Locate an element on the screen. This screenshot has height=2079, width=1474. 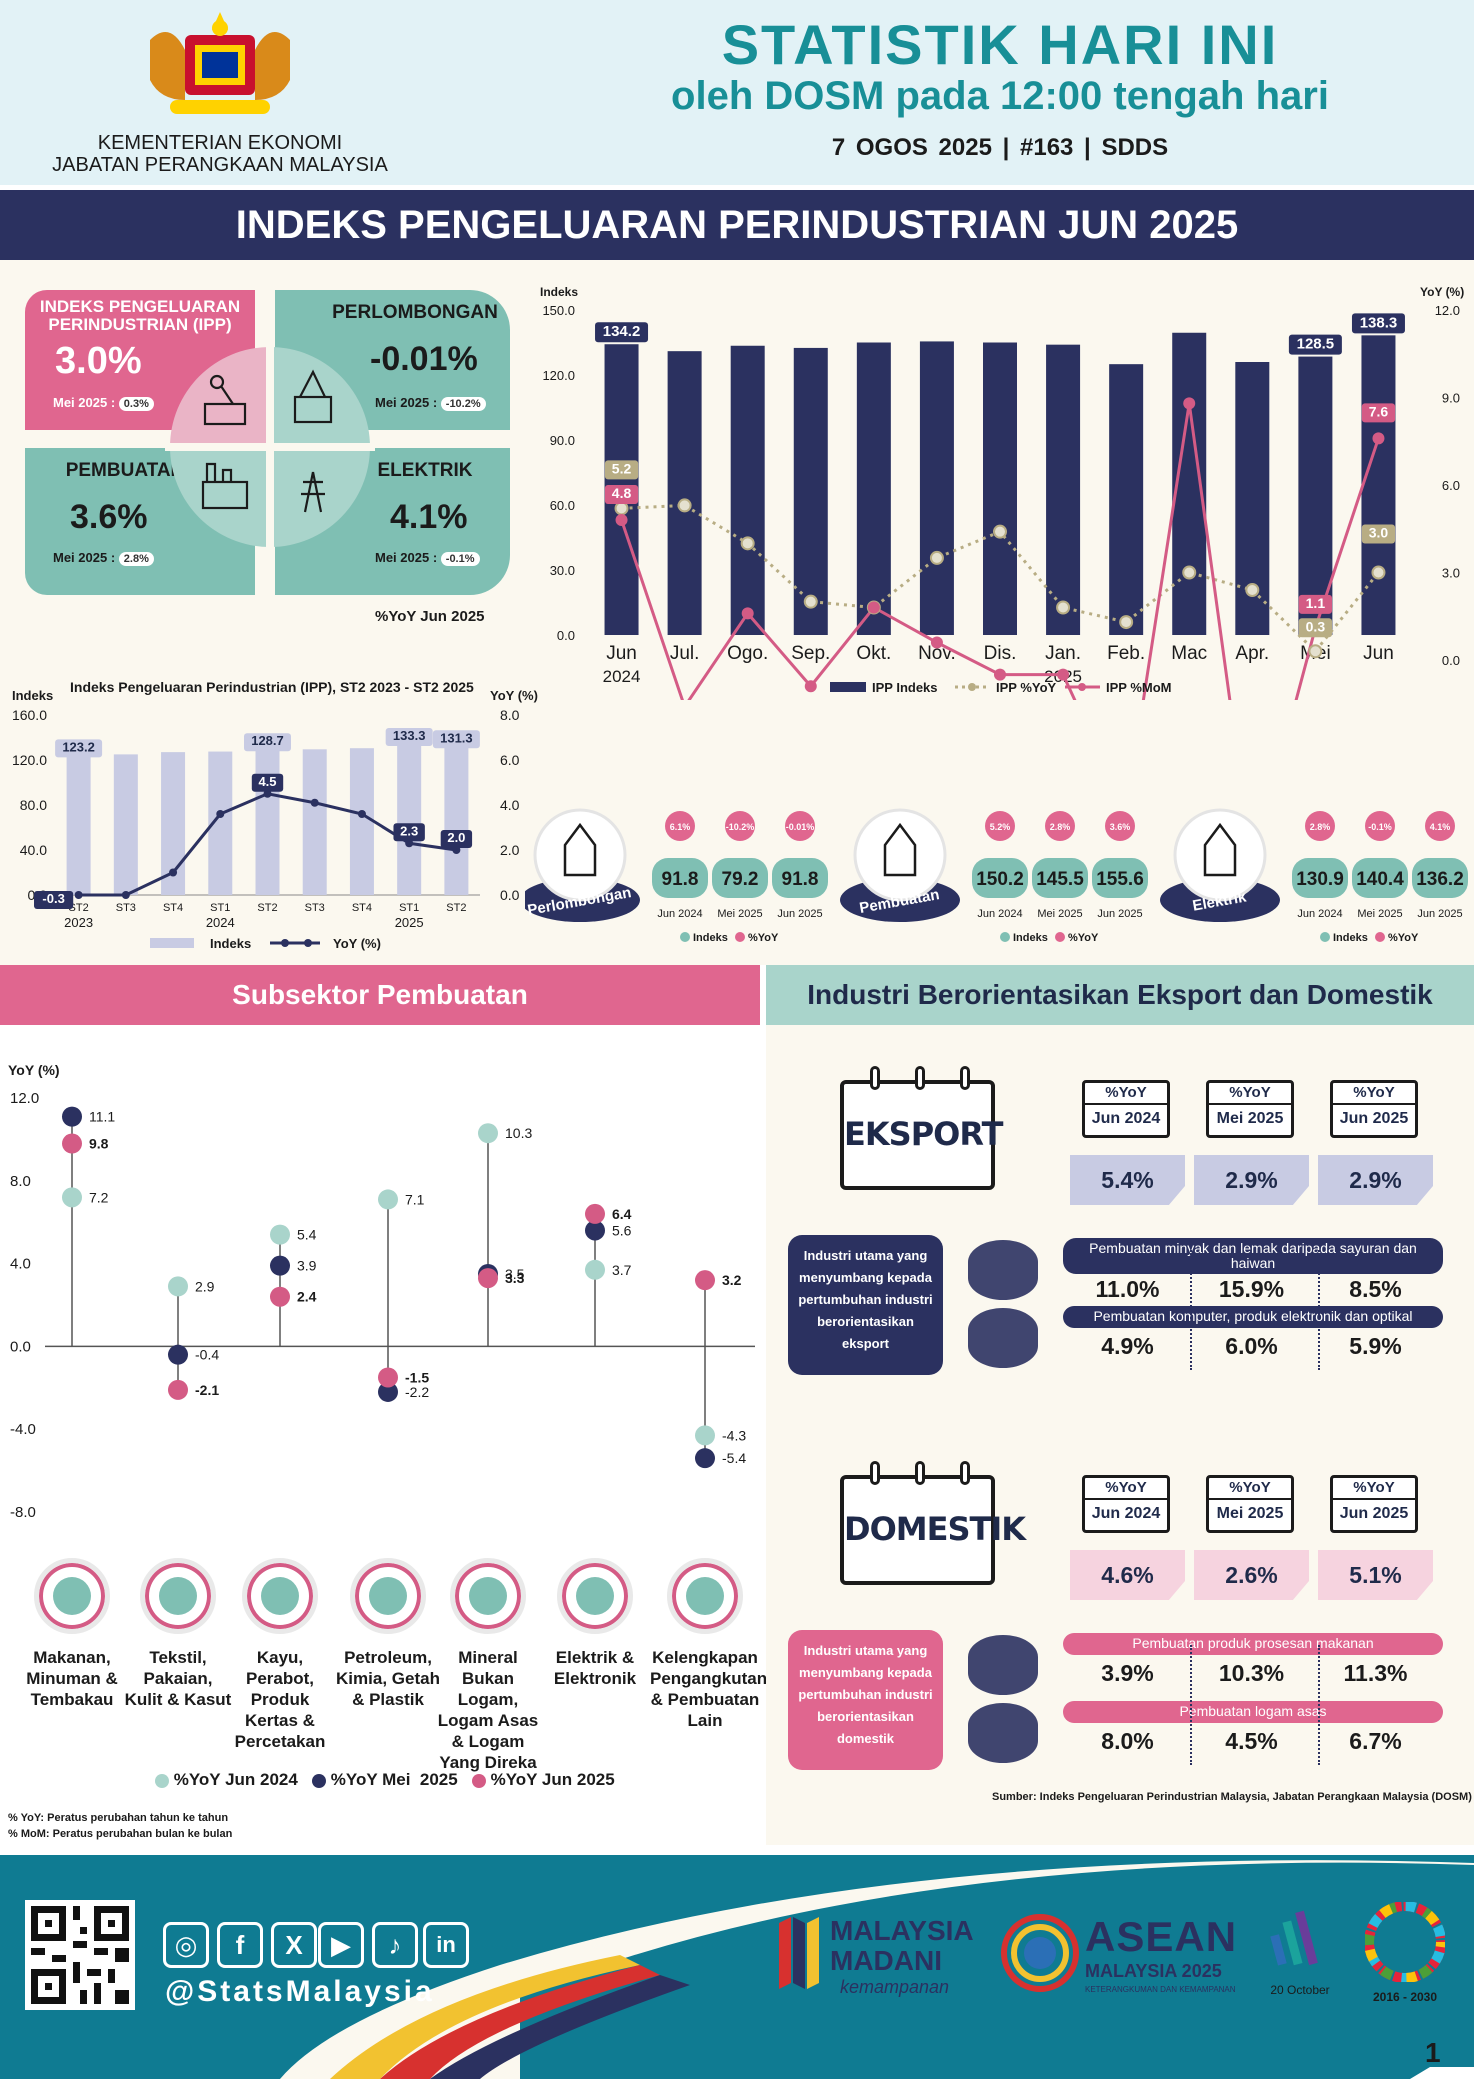
left-tick-label: 0.0 is located at coordinates (566, 635).